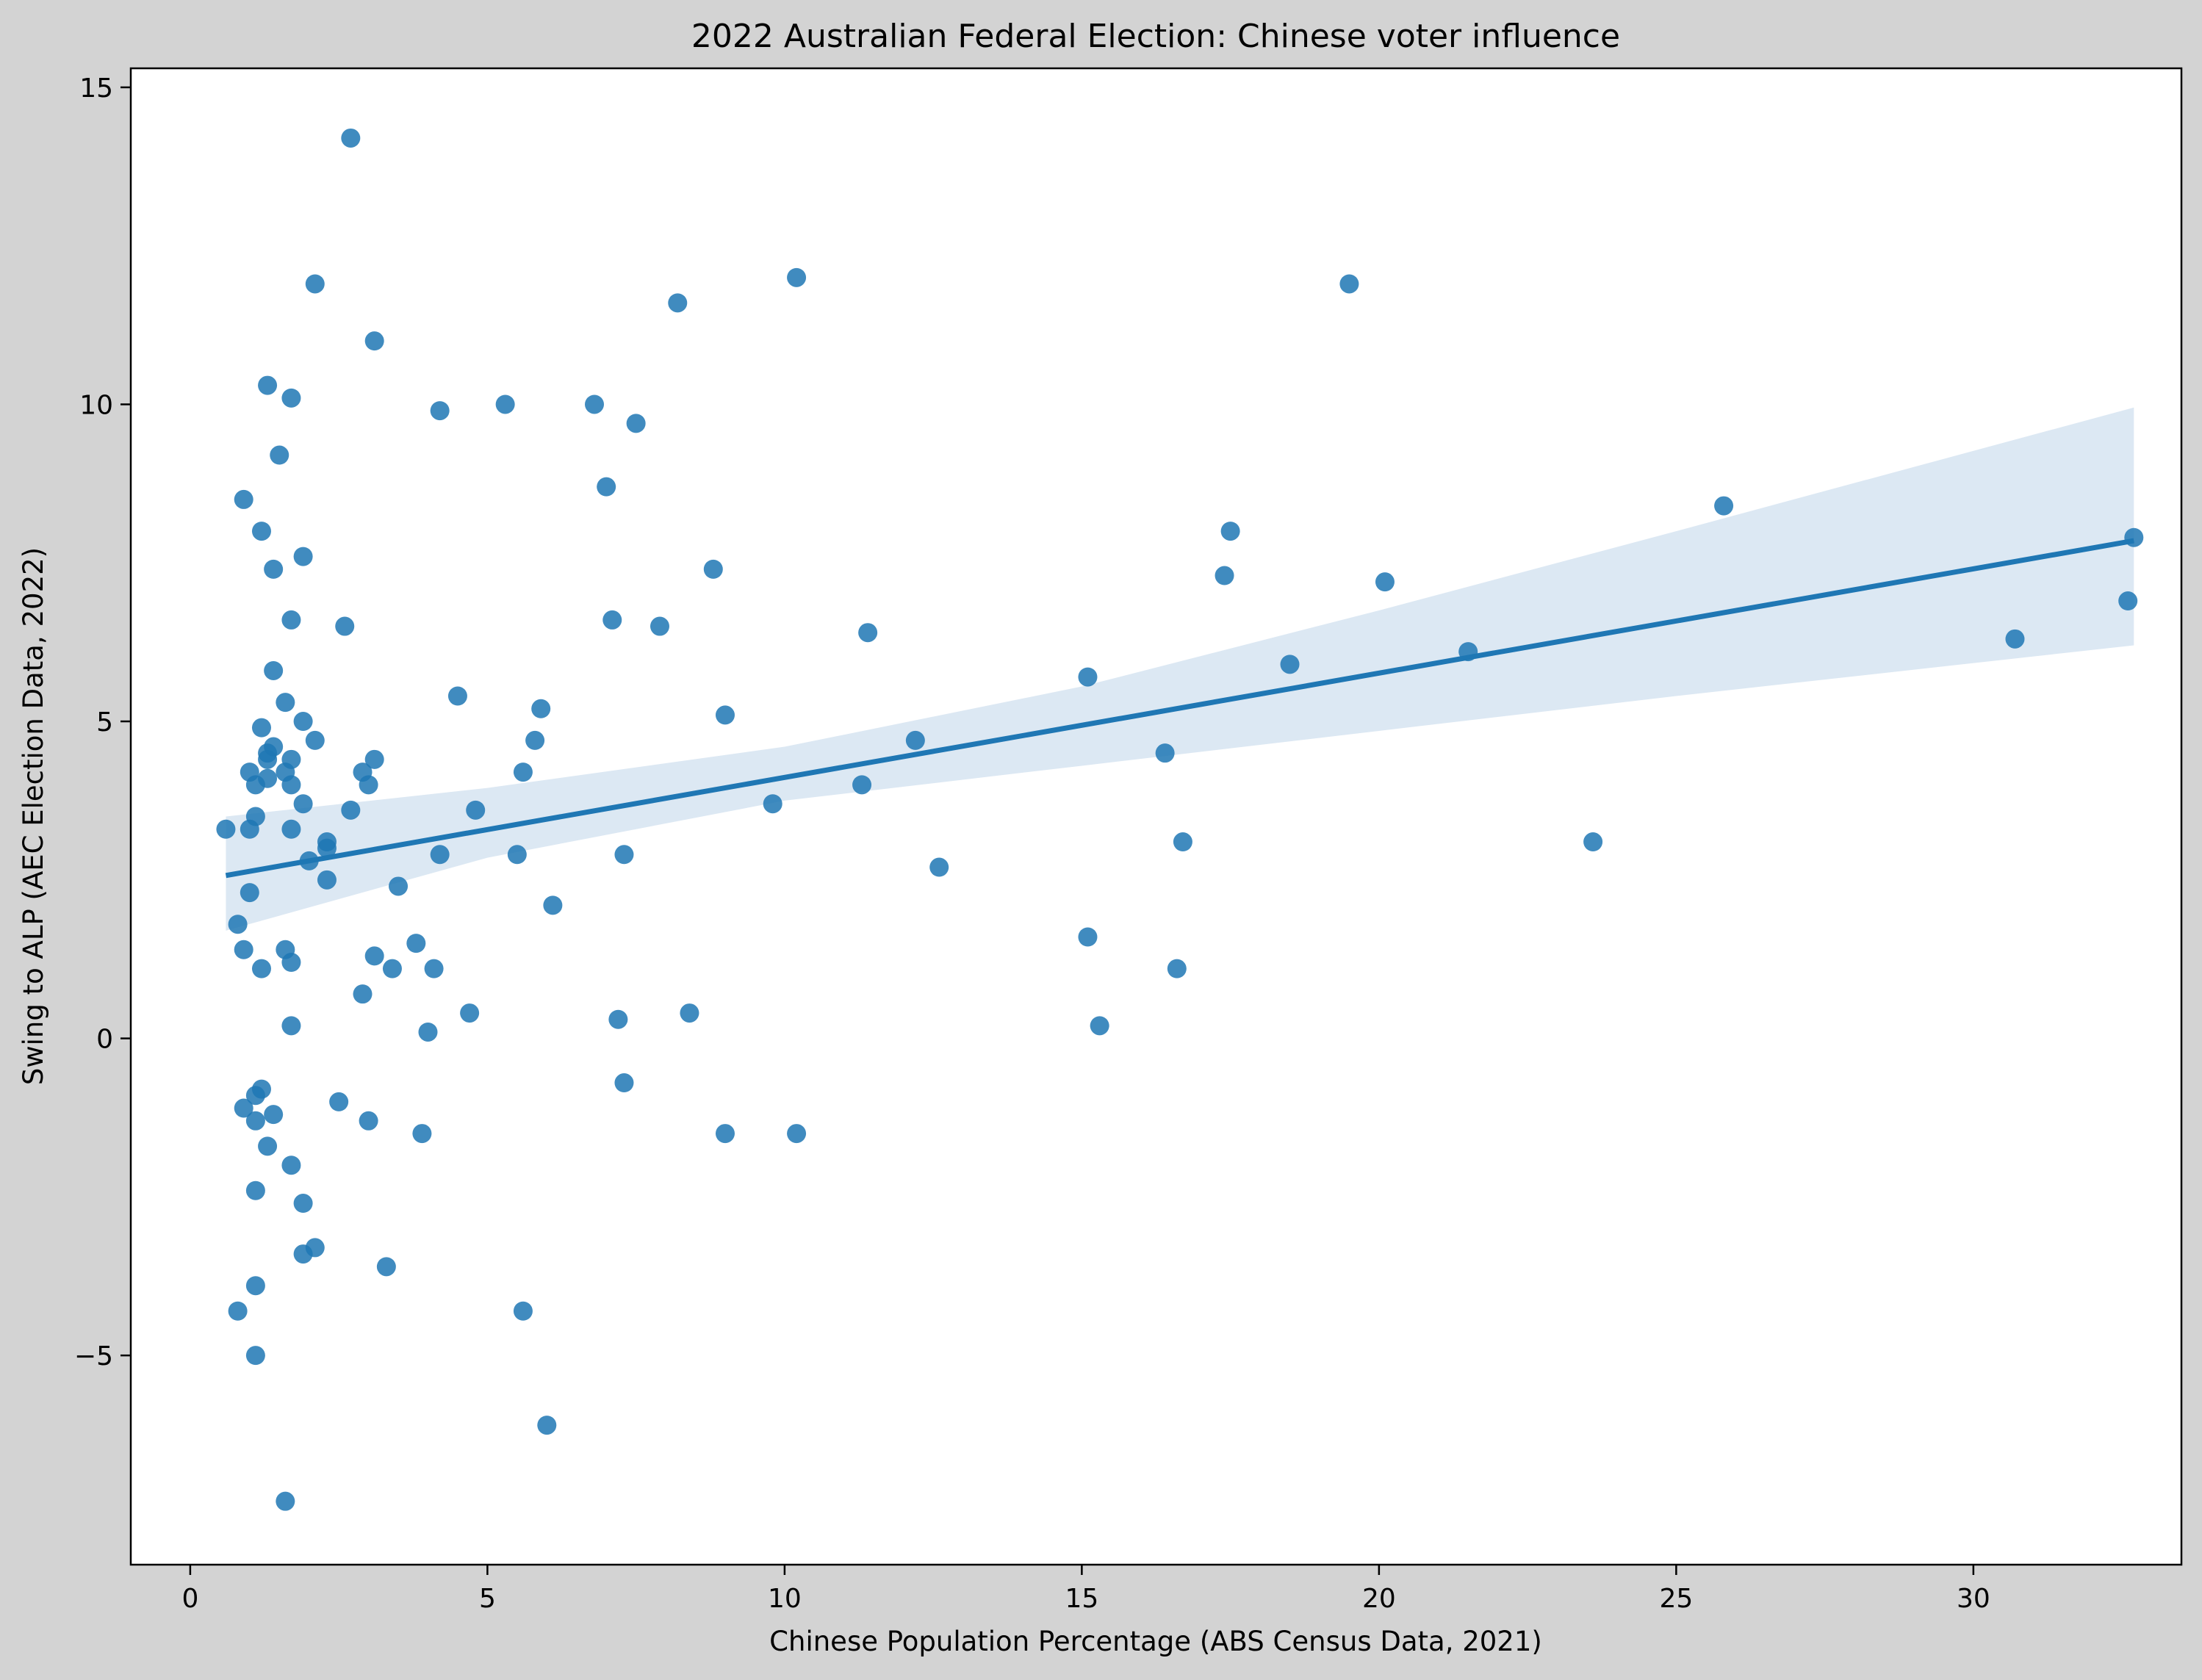 The width and height of the screenshot is (2202, 1680). What do you see at coordinates (1379, 1599) in the screenshot?
I see `x-tick-label: 20` at bounding box center [1379, 1599].